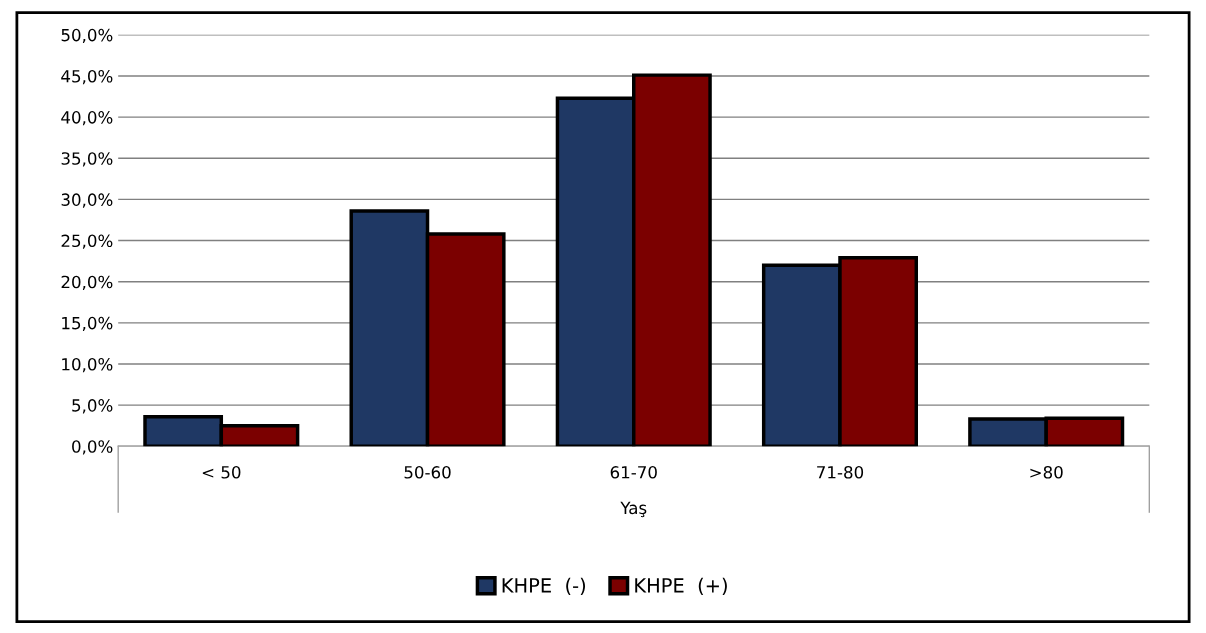  Describe the element at coordinates (87, 282) in the screenshot. I see `y-tick-label: 20,0%` at that location.